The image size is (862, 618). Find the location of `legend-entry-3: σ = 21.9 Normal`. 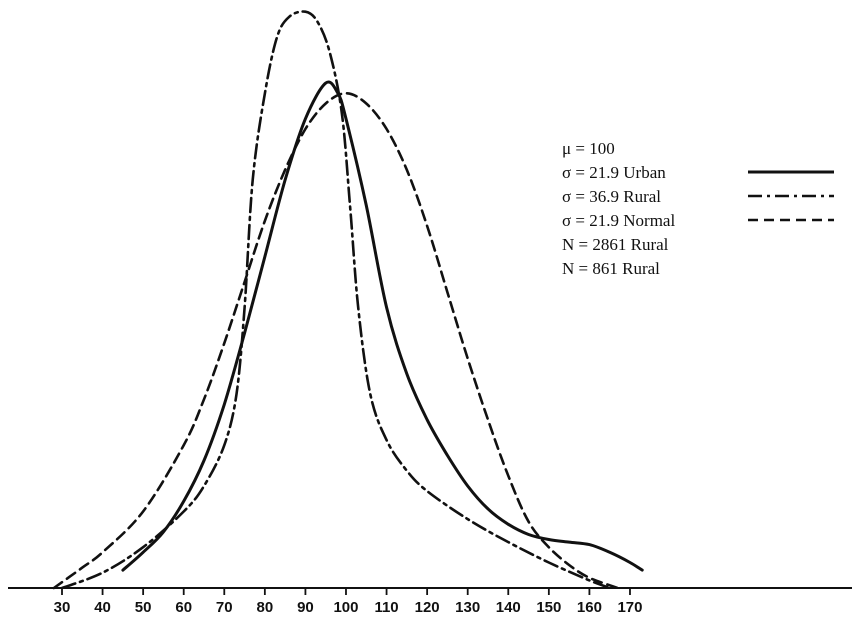

legend-entry-3: σ = 21.9 Normal is located at coordinates (618, 220).